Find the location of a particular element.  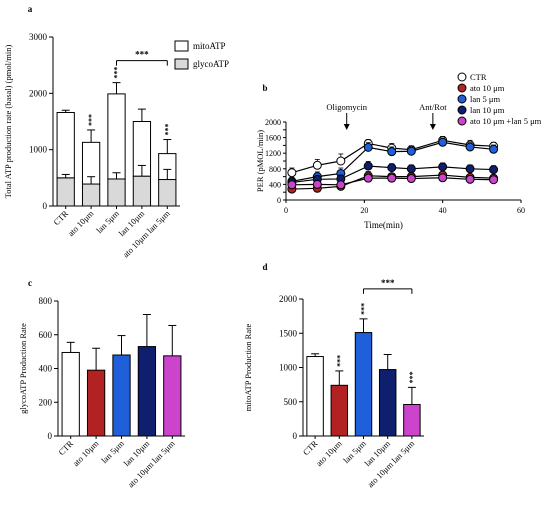

panel-letter-a: a is located at coordinates (30, 9).